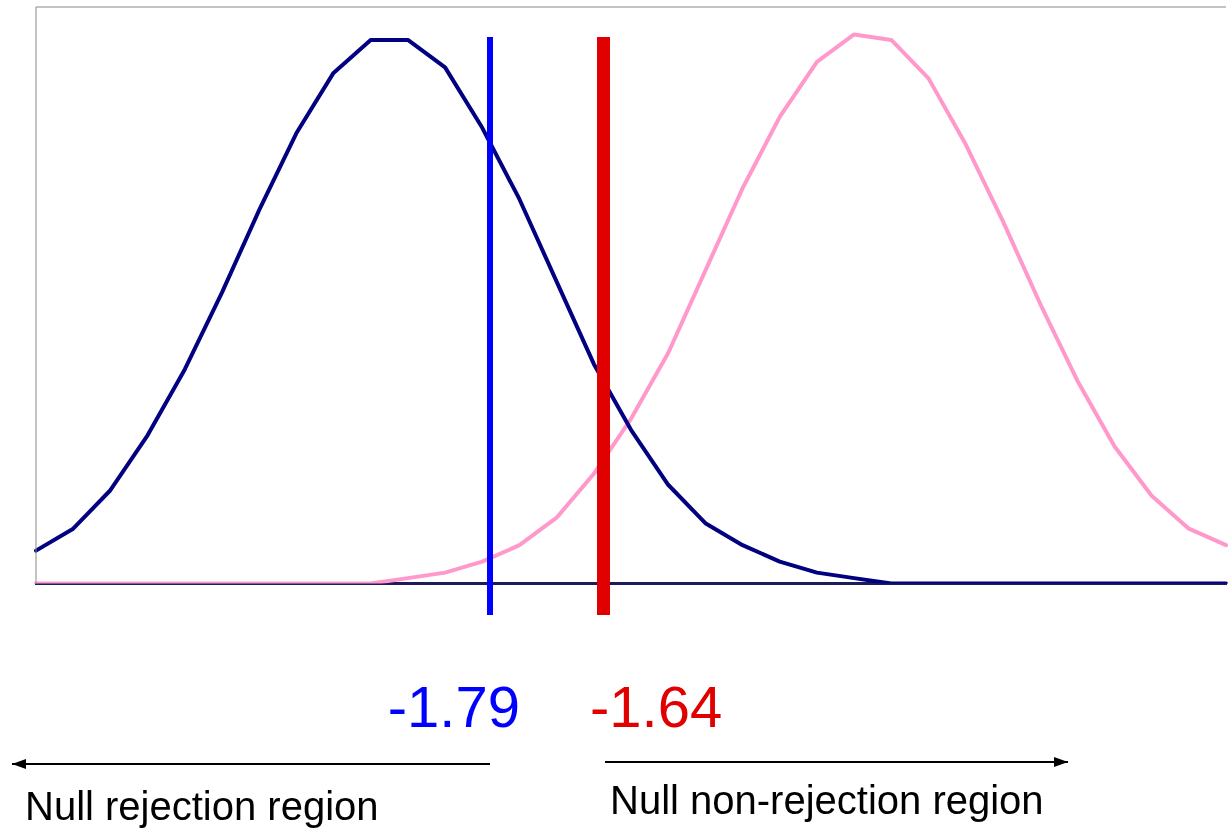 This screenshot has height=835, width=1229. Describe the element at coordinates (827, 800) in the screenshot. I see `text: Null non-rejection region` at that location.